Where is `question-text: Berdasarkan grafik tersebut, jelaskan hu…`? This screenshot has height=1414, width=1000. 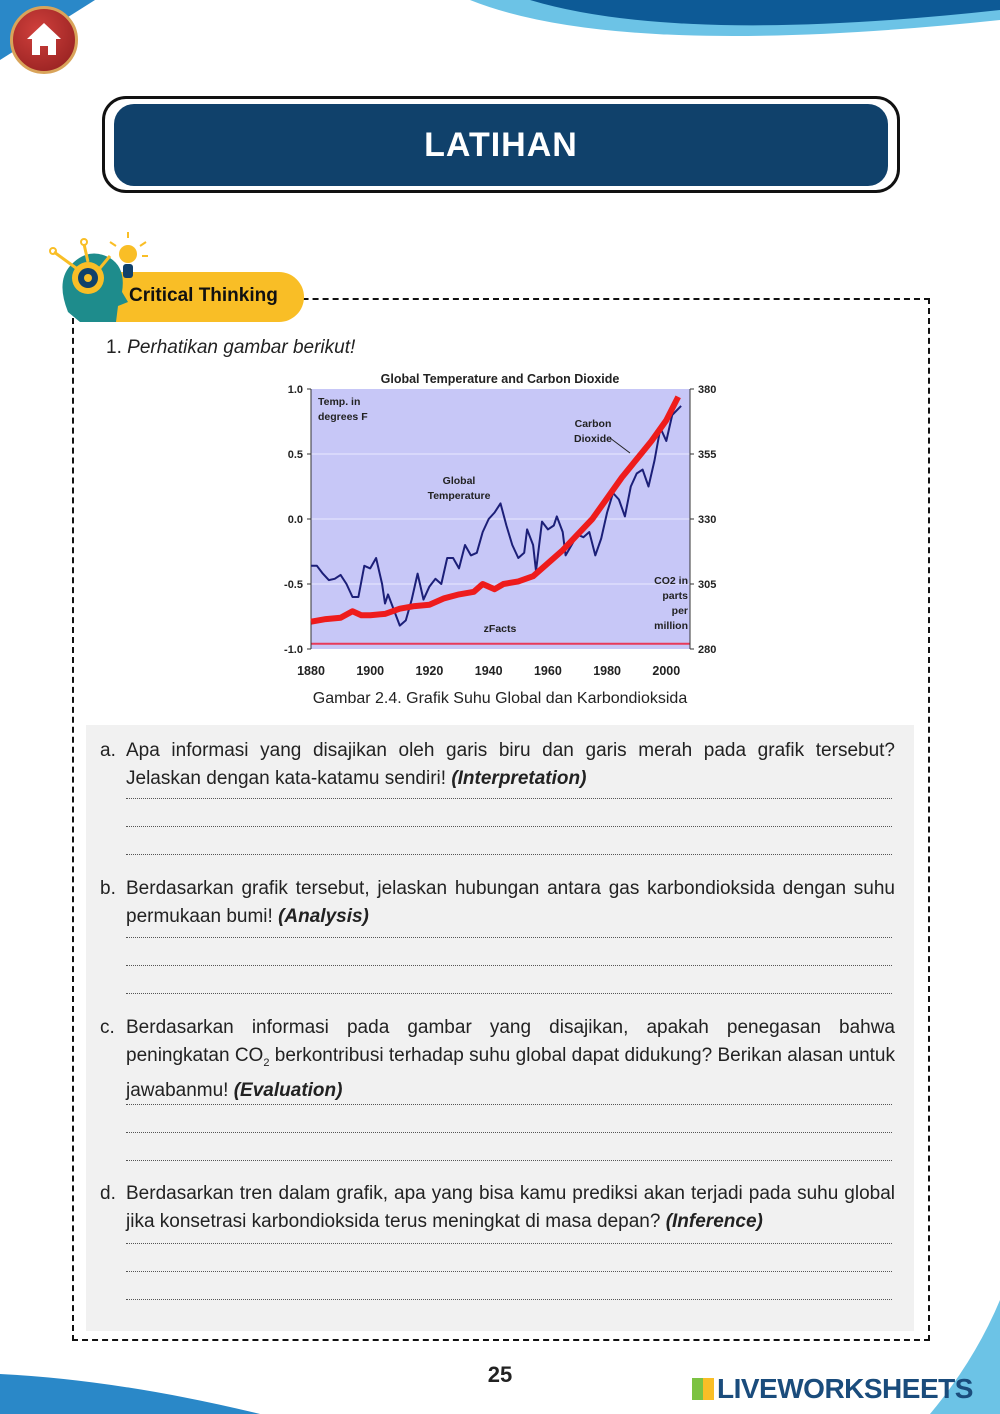
question-text: Berdasarkan grafik tersebut, jelaskan hu… is located at coordinates (510, 902).